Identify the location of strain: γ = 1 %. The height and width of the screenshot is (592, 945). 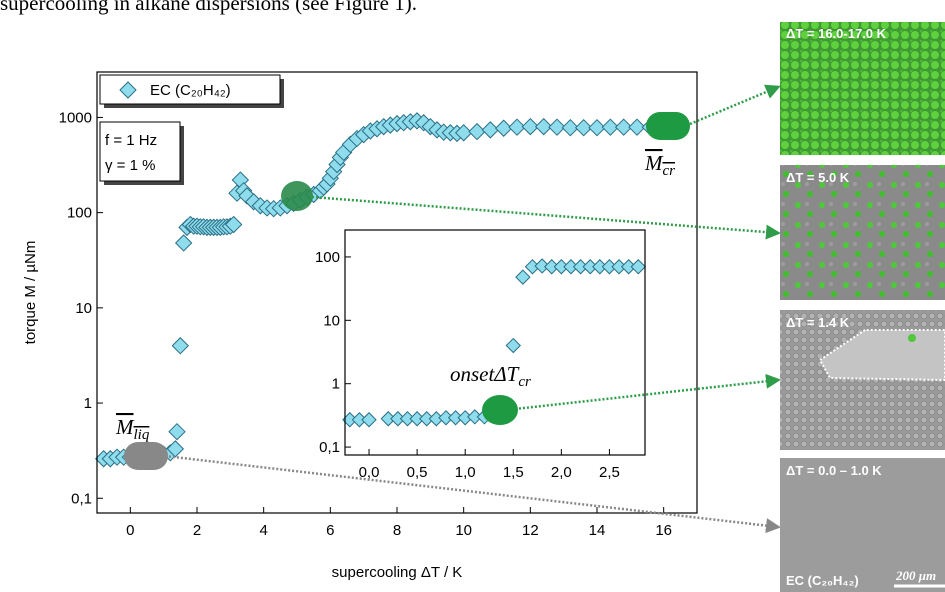
(130, 165).